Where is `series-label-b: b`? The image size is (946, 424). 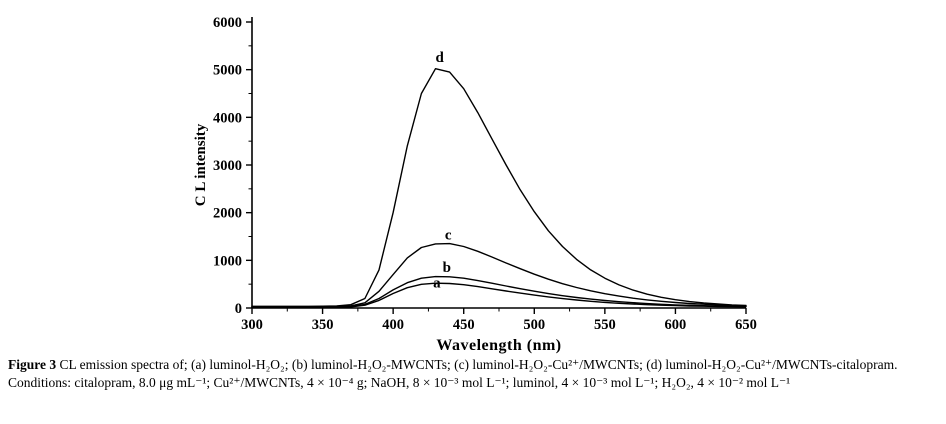 series-label-b: b is located at coordinates (447, 268).